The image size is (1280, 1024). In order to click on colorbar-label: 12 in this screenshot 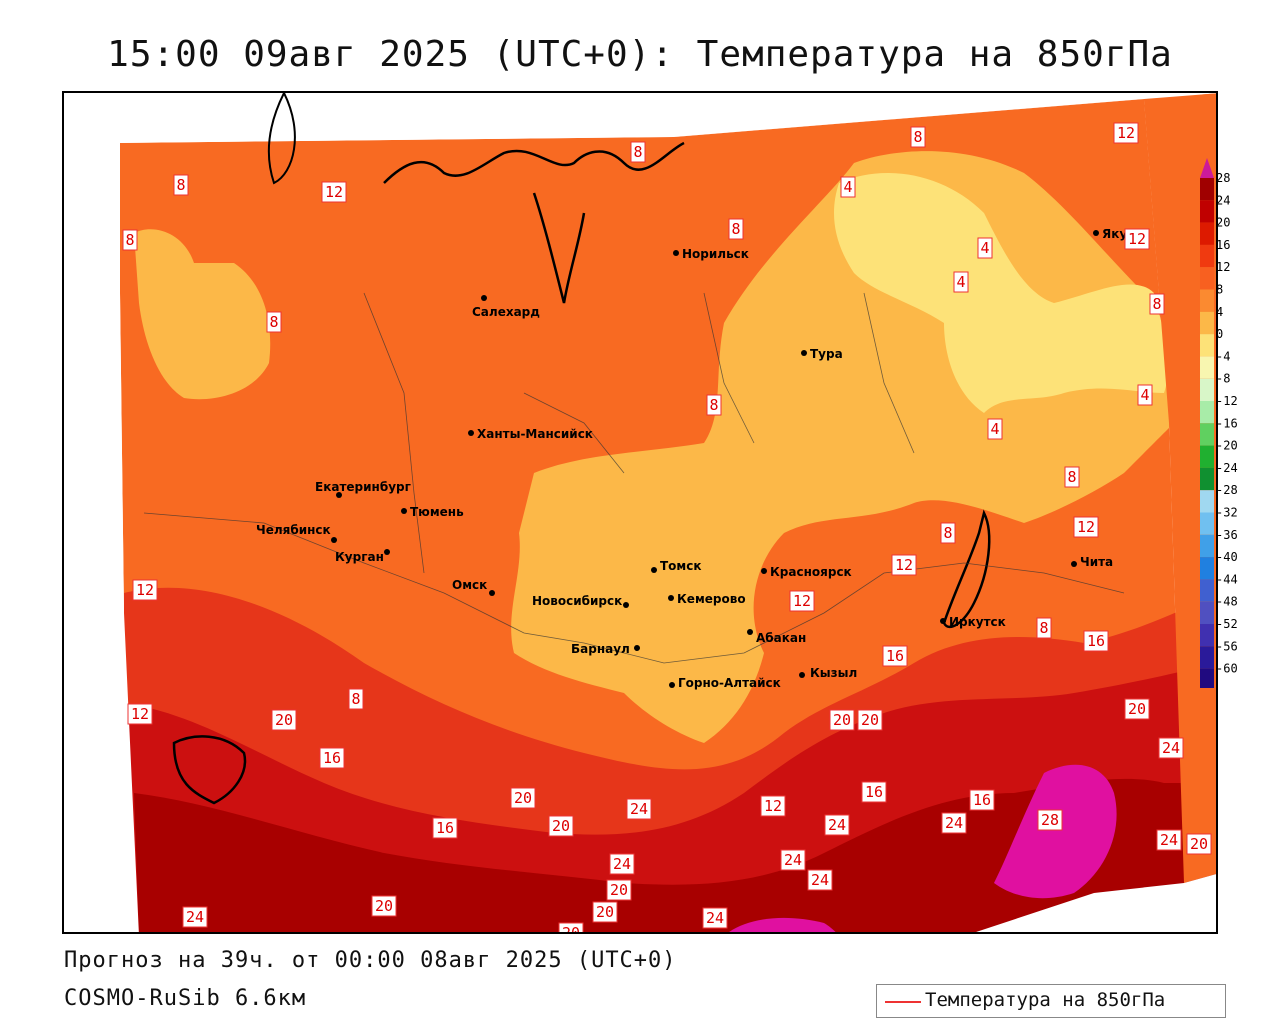, I will do `click(1223, 267)`.